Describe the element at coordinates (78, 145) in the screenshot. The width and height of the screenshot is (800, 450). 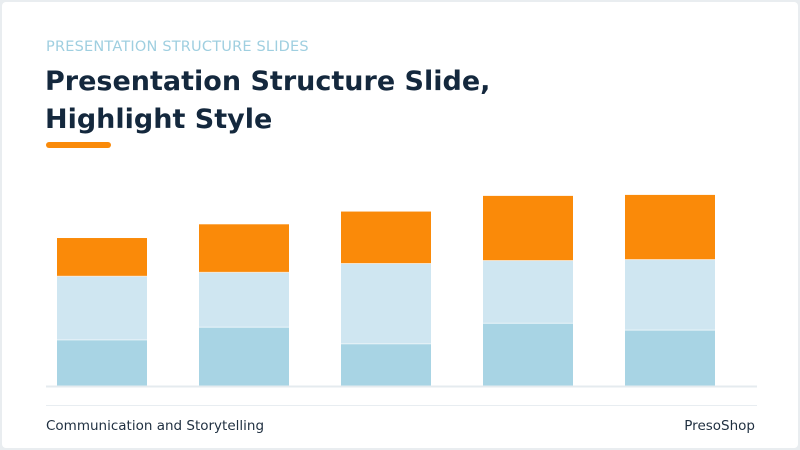
I see `title-accent-bar` at that location.